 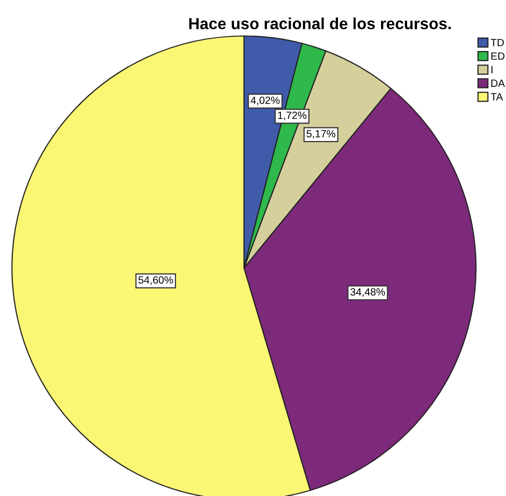 What do you see at coordinates (497, 42) in the screenshot?
I see `legend-label: TD` at bounding box center [497, 42].